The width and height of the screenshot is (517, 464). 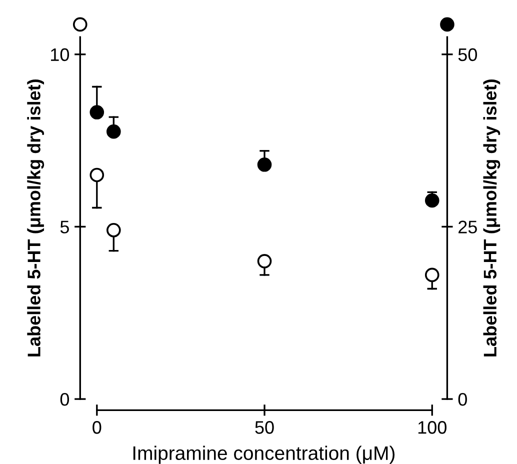 What do you see at coordinates (462, 399) in the screenshot?
I see `y2-tick-label: 0` at bounding box center [462, 399].